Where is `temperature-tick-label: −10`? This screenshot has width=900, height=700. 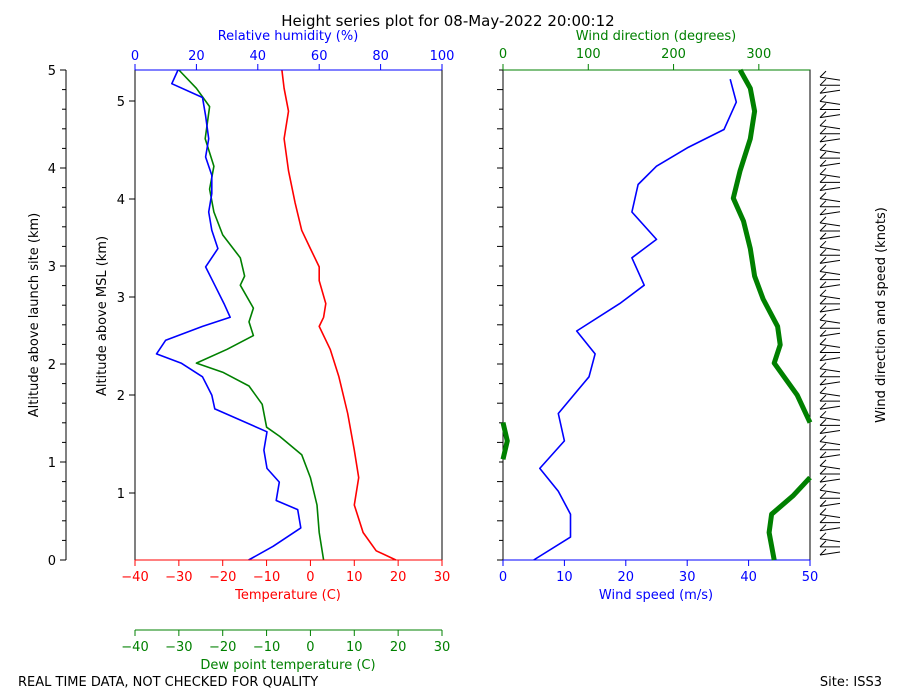
temperature-tick-label: −10 is located at coordinates (266, 577).